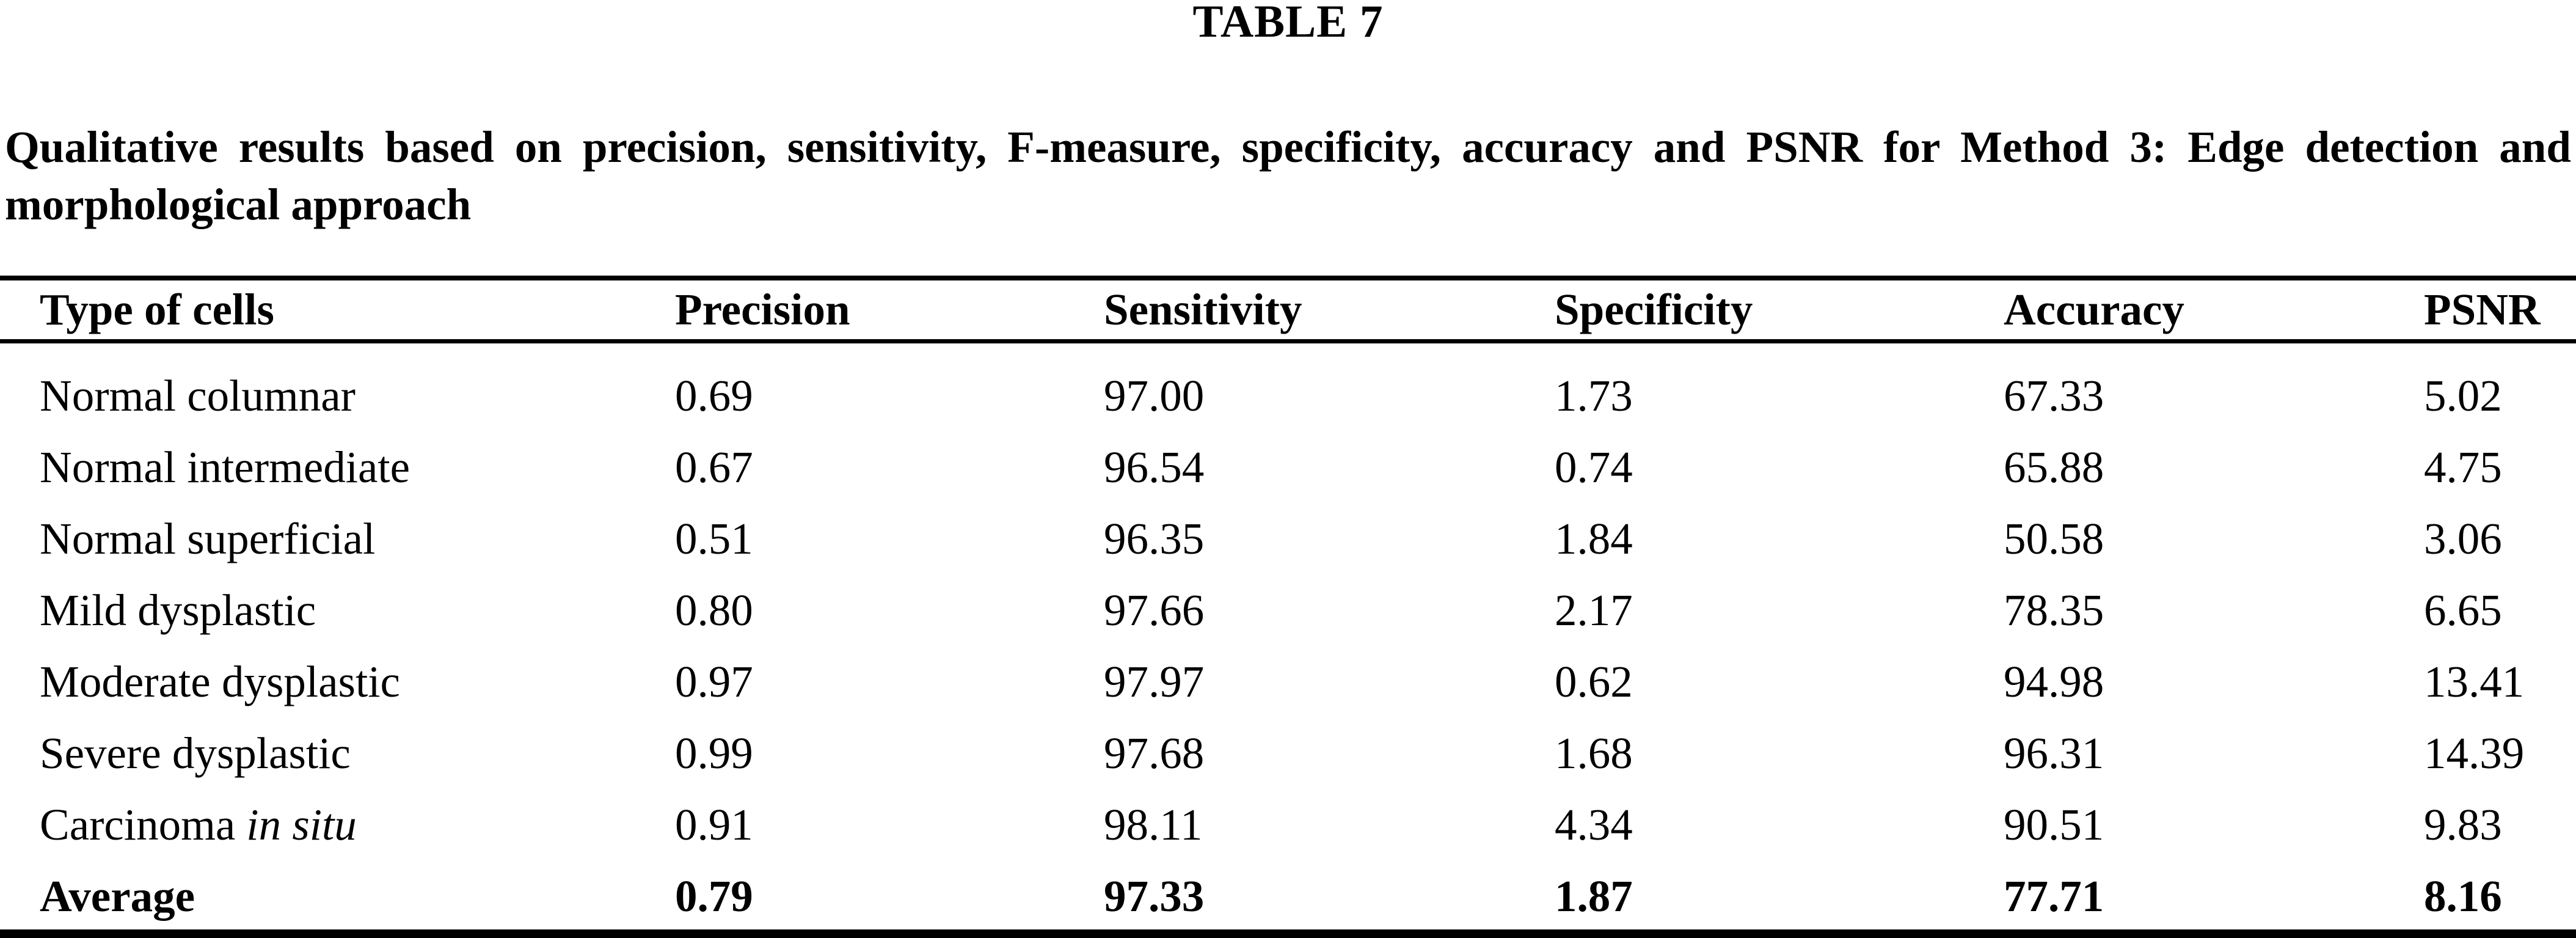 The height and width of the screenshot is (938, 2576). Describe the element at coordinates (1594, 753) in the screenshot. I see `cell-value: 1.68` at that location.